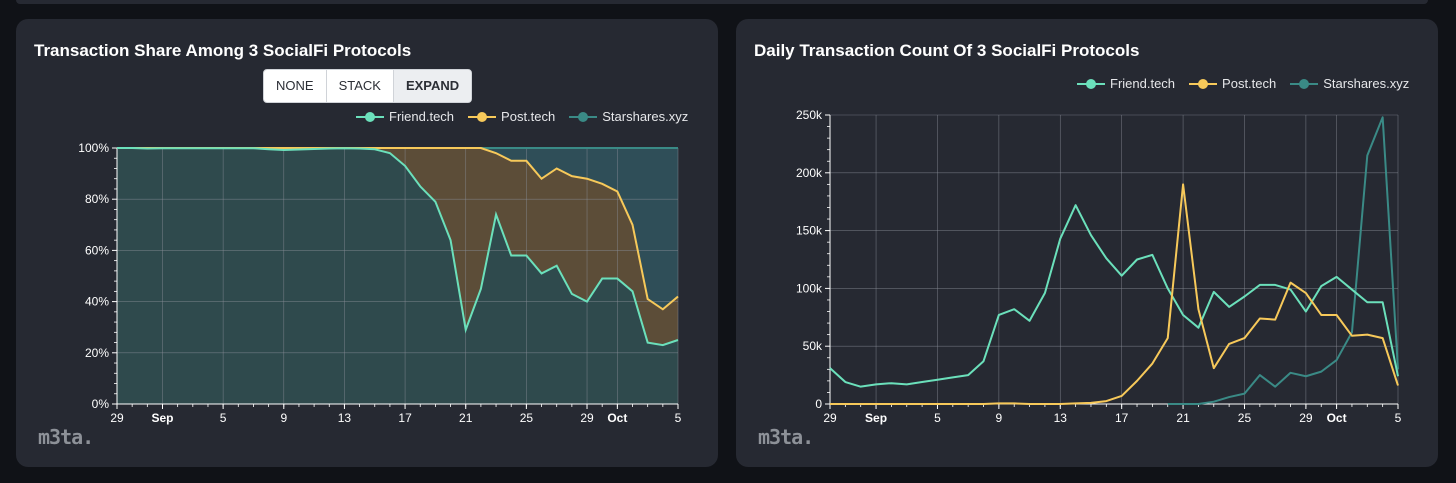  I want to click on y-tick-label: 0, so click(818, 404).